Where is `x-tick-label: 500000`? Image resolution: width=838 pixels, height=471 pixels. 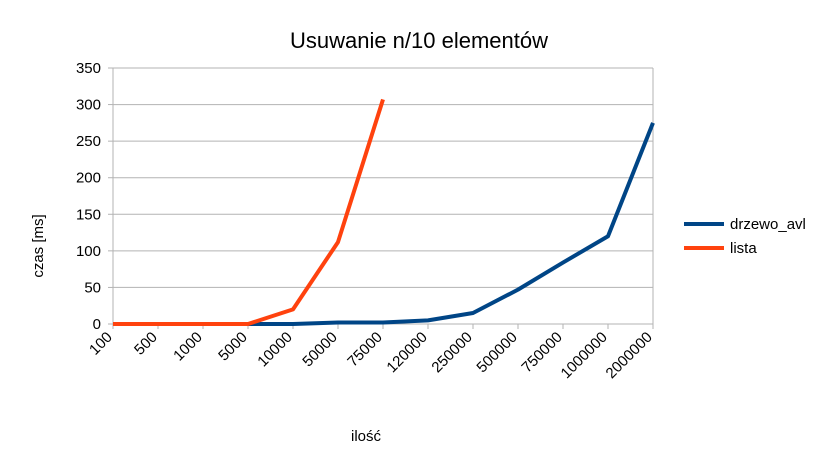 x-tick-label: 500000 is located at coordinates (496, 352).